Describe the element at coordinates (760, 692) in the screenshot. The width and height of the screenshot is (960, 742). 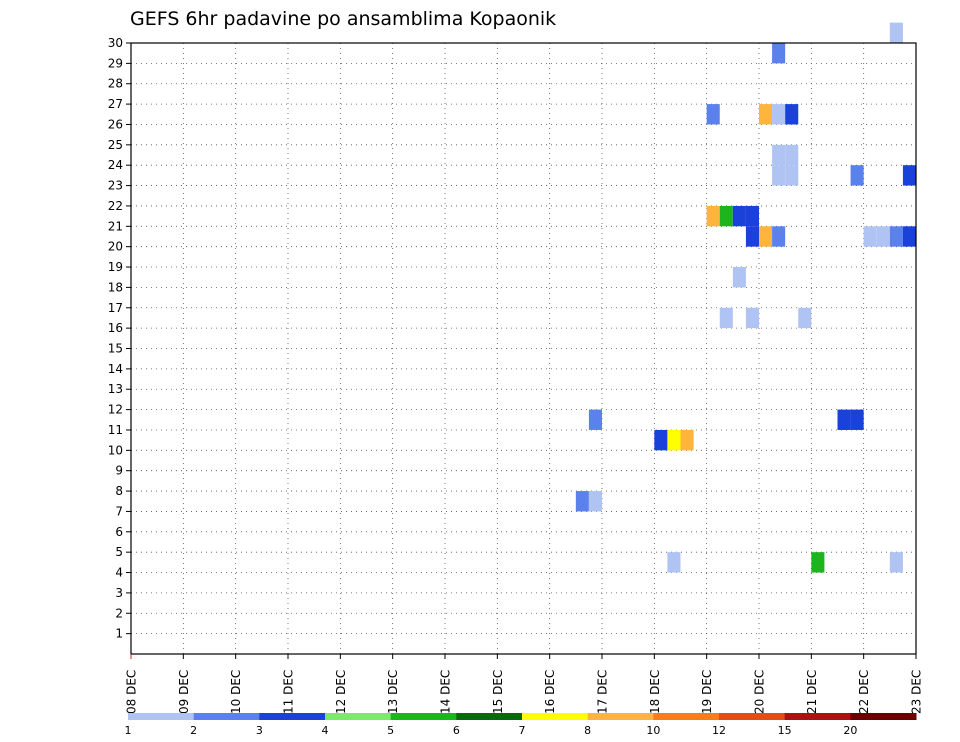
I see `x-tick-label: 20 DEC` at that location.